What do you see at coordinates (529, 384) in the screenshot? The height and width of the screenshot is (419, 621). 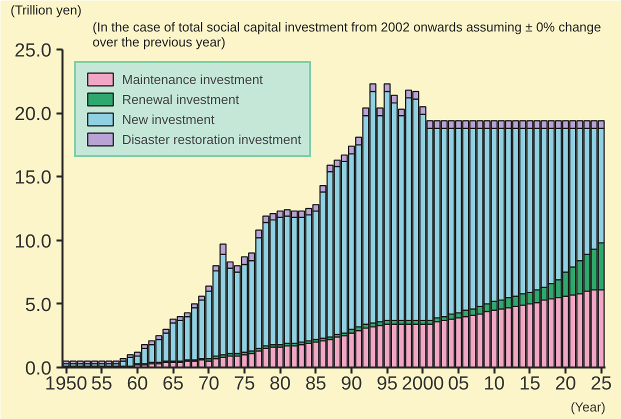 I see `x-tick-label: 15` at bounding box center [529, 384].